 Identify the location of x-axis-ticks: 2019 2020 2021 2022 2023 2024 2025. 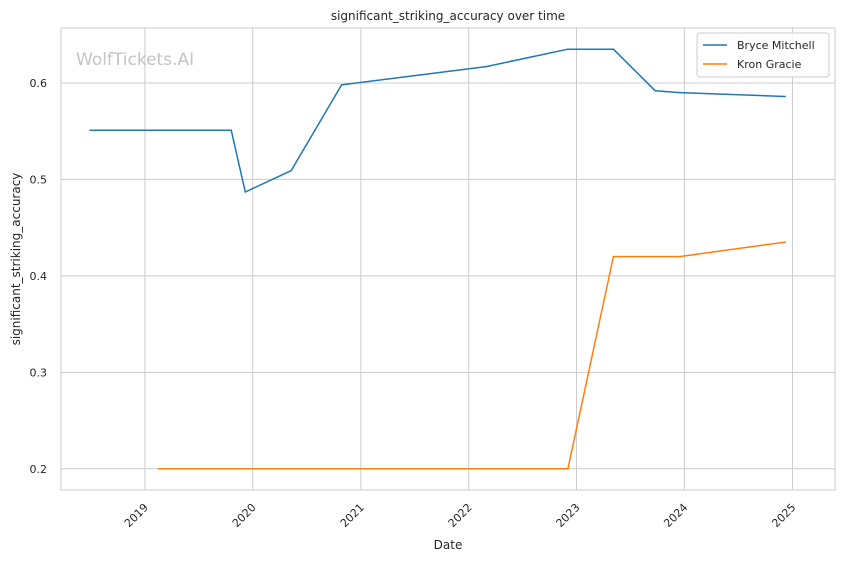
(460, 515).